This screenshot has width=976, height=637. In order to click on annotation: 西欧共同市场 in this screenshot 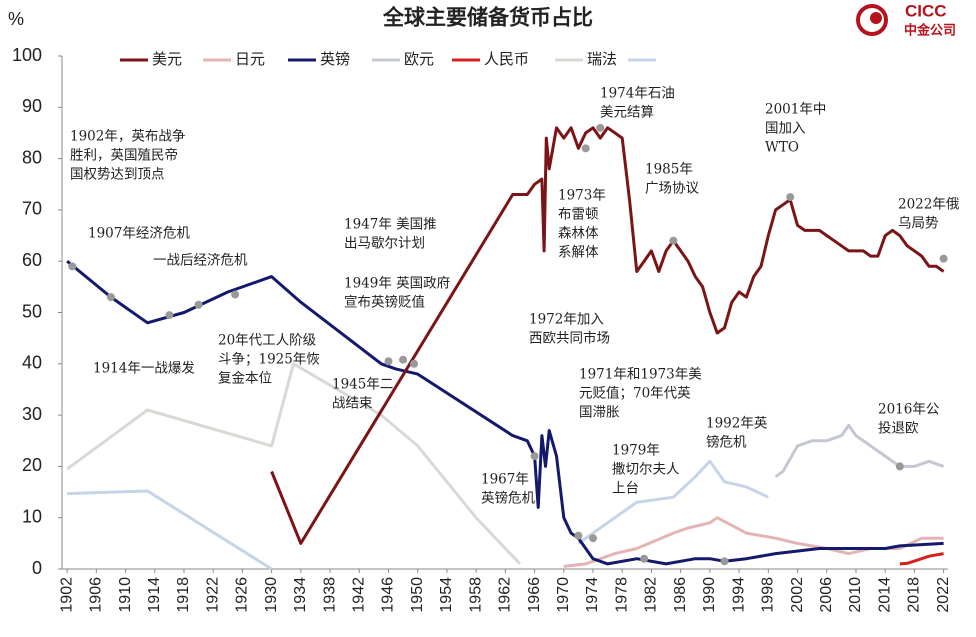, I will do `click(569, 338)`.